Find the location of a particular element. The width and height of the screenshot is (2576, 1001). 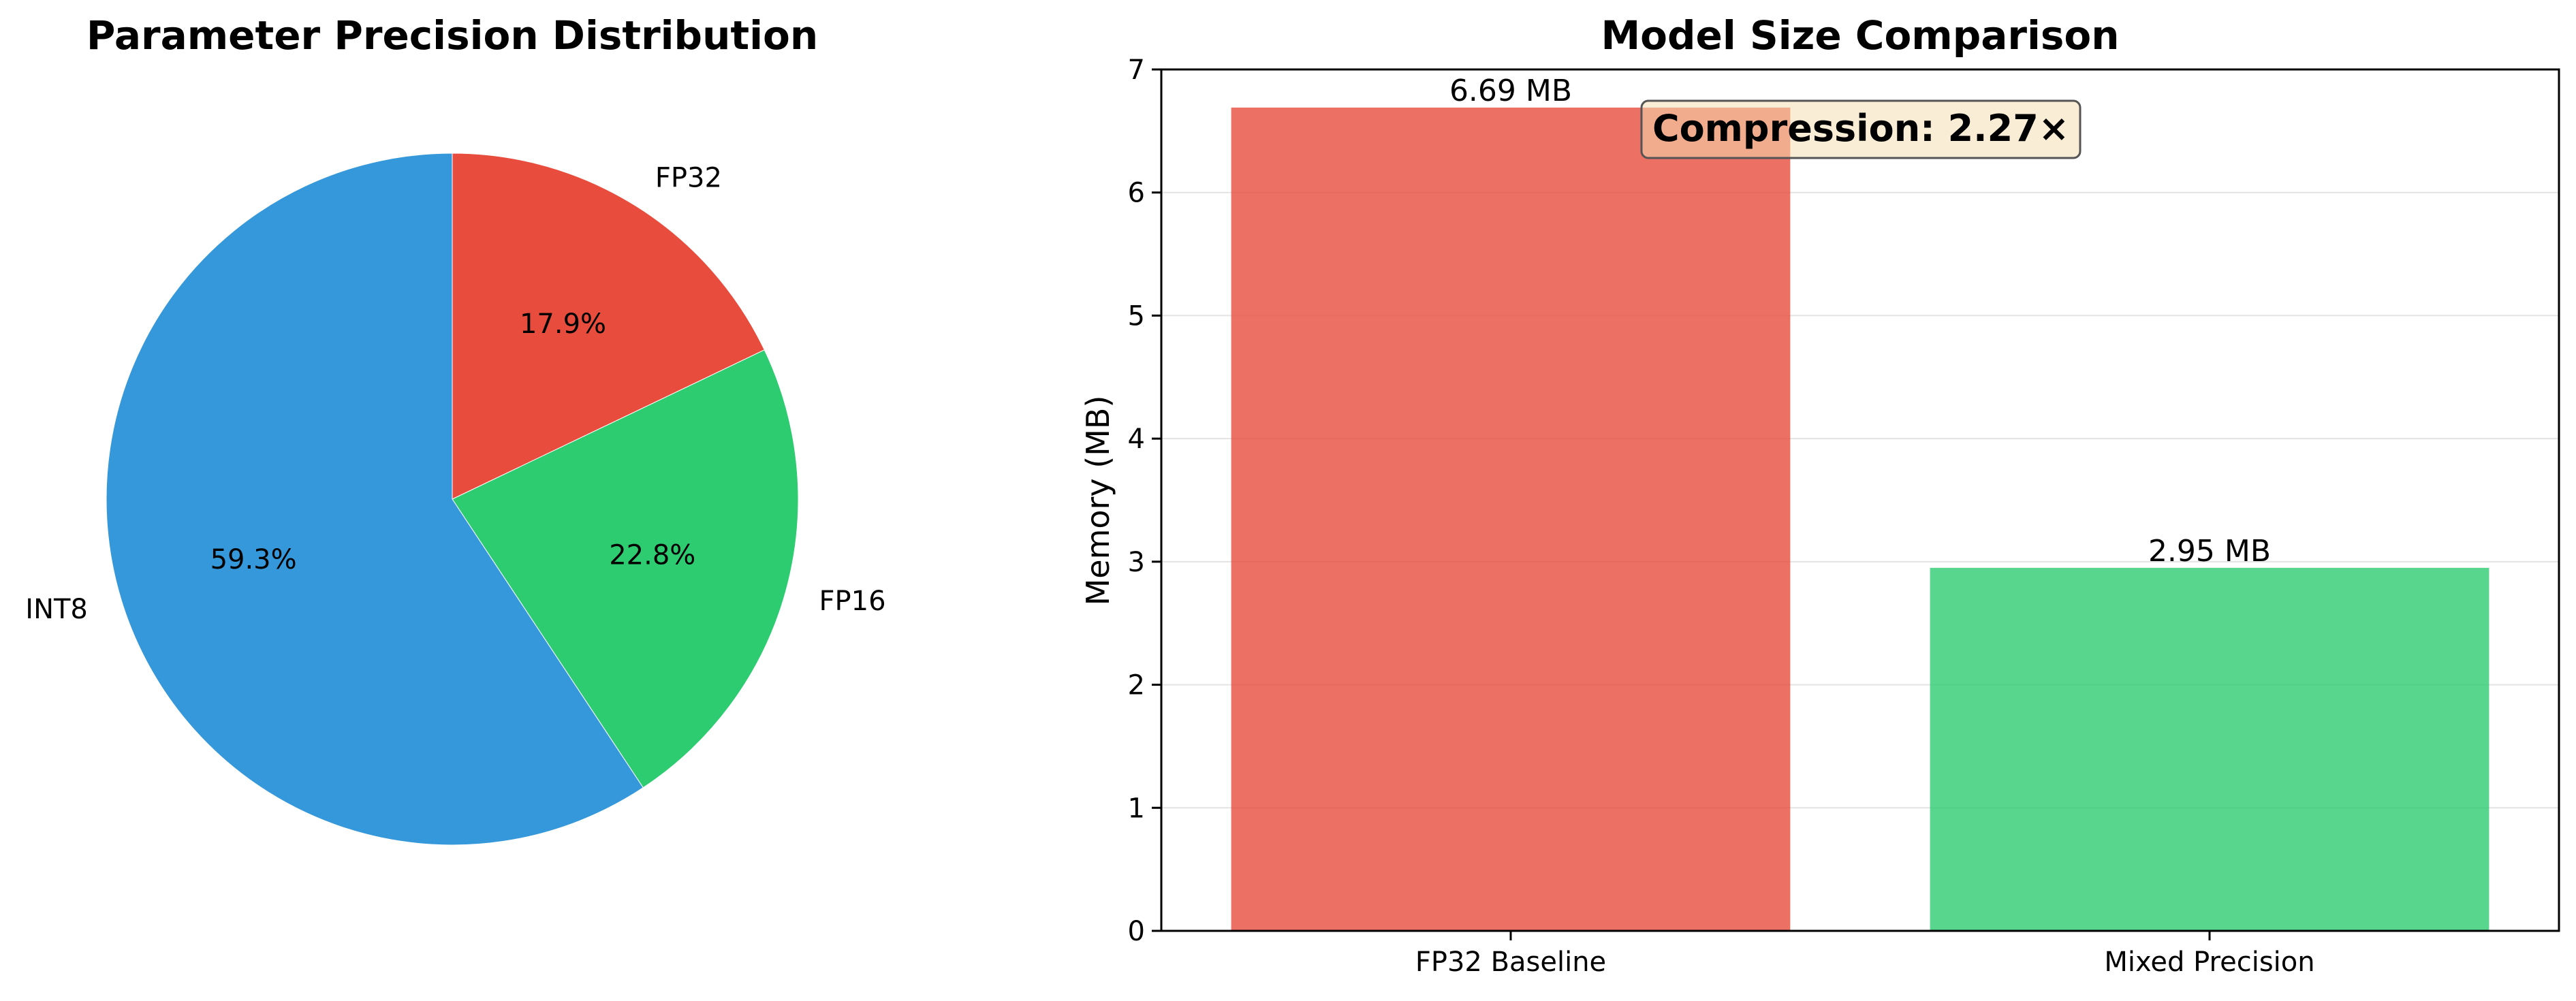

pie-category-label-int8: INT8 is located at coordinates (56, 609).